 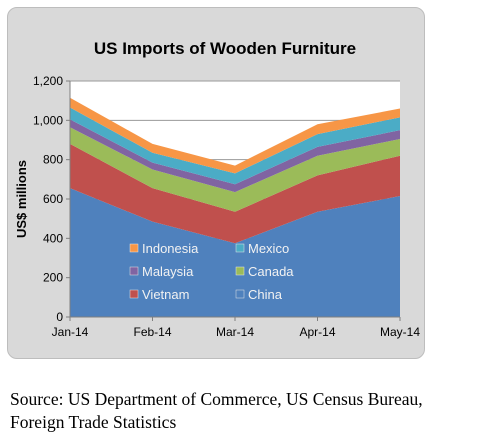 I want to click on y-tick-label: 400, so click(x=53, y=238).